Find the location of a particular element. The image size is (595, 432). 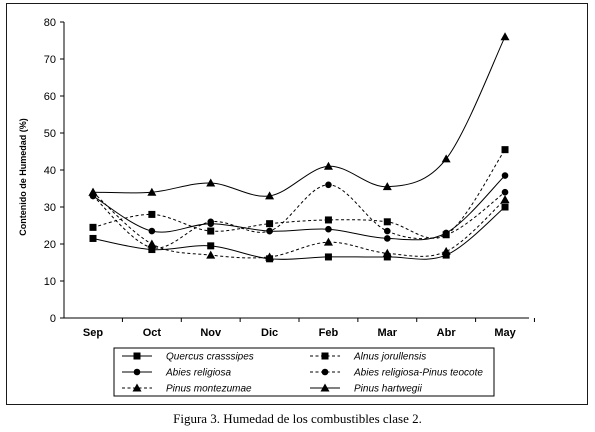

legend-item: Abies religiosa is located at coordinates (176, 373).